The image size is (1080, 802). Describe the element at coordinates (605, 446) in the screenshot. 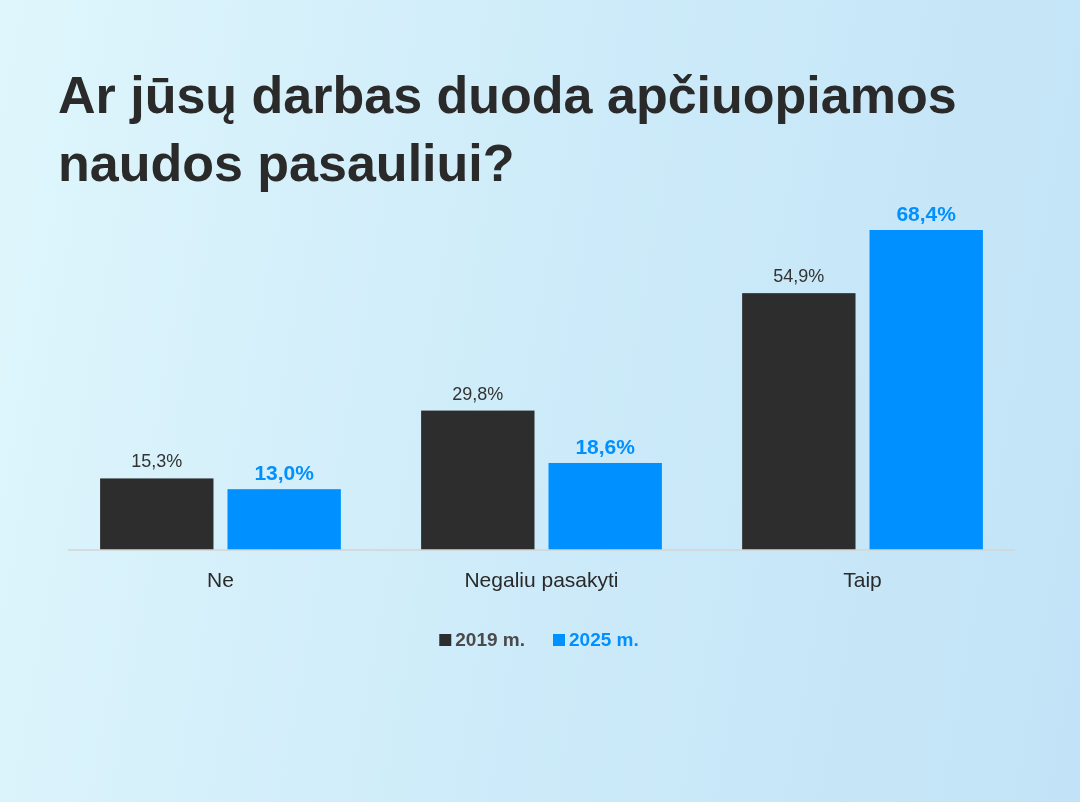

I see `data-label: 18,6%` at that location.